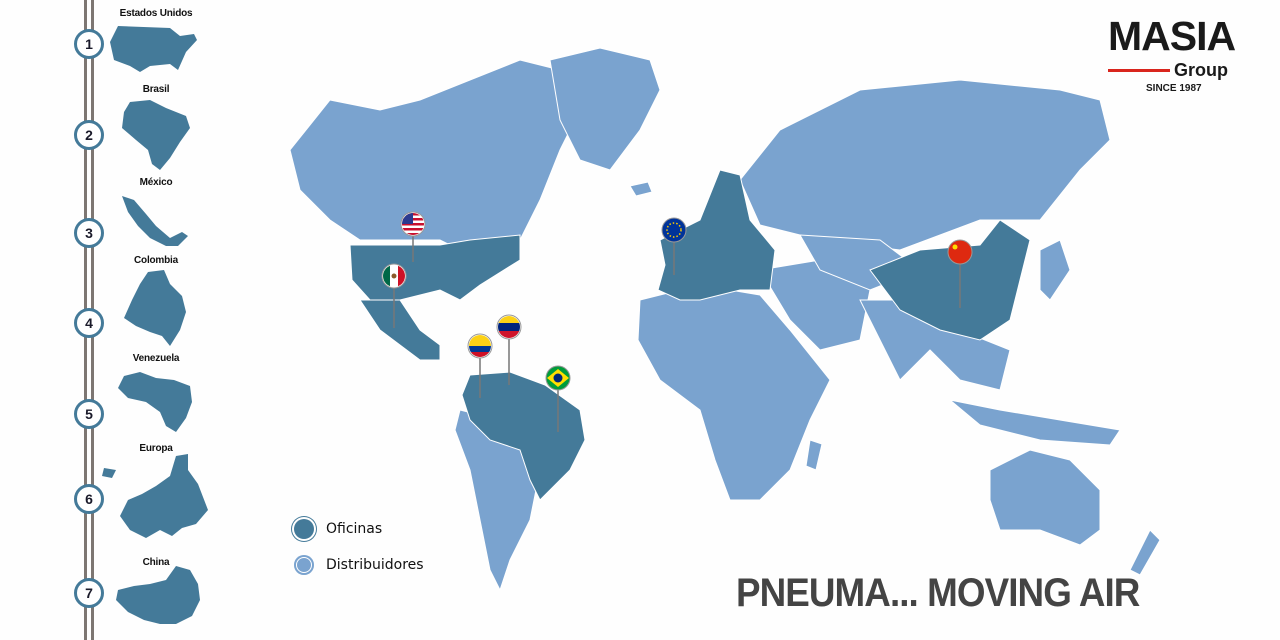  Describe the element at coordinates (1172, 36) in the screenshot. I see `logo-name: MASIA` at that location.